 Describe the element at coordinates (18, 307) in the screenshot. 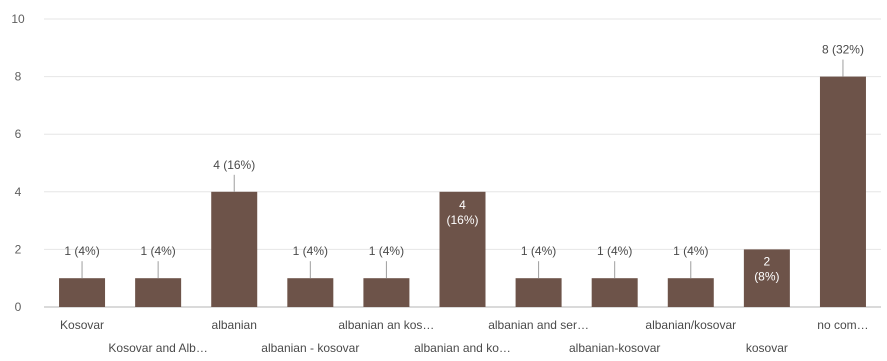

I see `y-tick-label: 0` at that location.